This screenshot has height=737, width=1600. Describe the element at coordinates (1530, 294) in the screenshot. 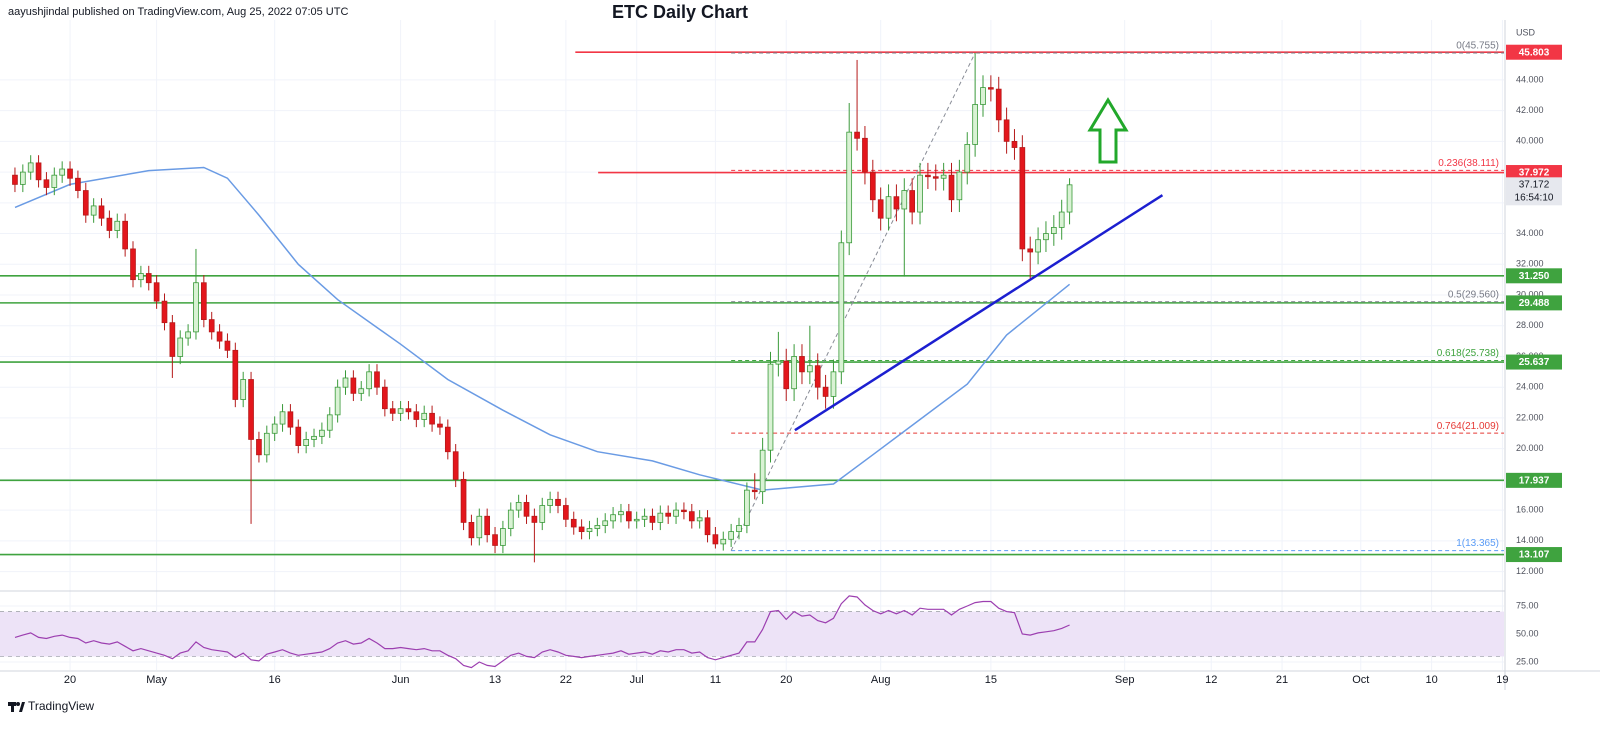

I see `y-tick-label: 30.000` at that location.